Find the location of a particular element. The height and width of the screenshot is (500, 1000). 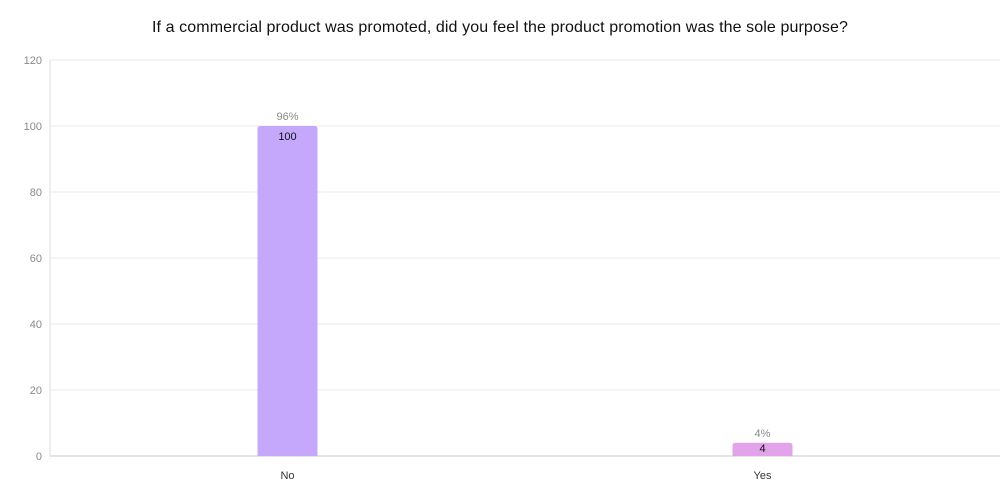

y-tick-label: 120 is located at coordinates (33, 61).